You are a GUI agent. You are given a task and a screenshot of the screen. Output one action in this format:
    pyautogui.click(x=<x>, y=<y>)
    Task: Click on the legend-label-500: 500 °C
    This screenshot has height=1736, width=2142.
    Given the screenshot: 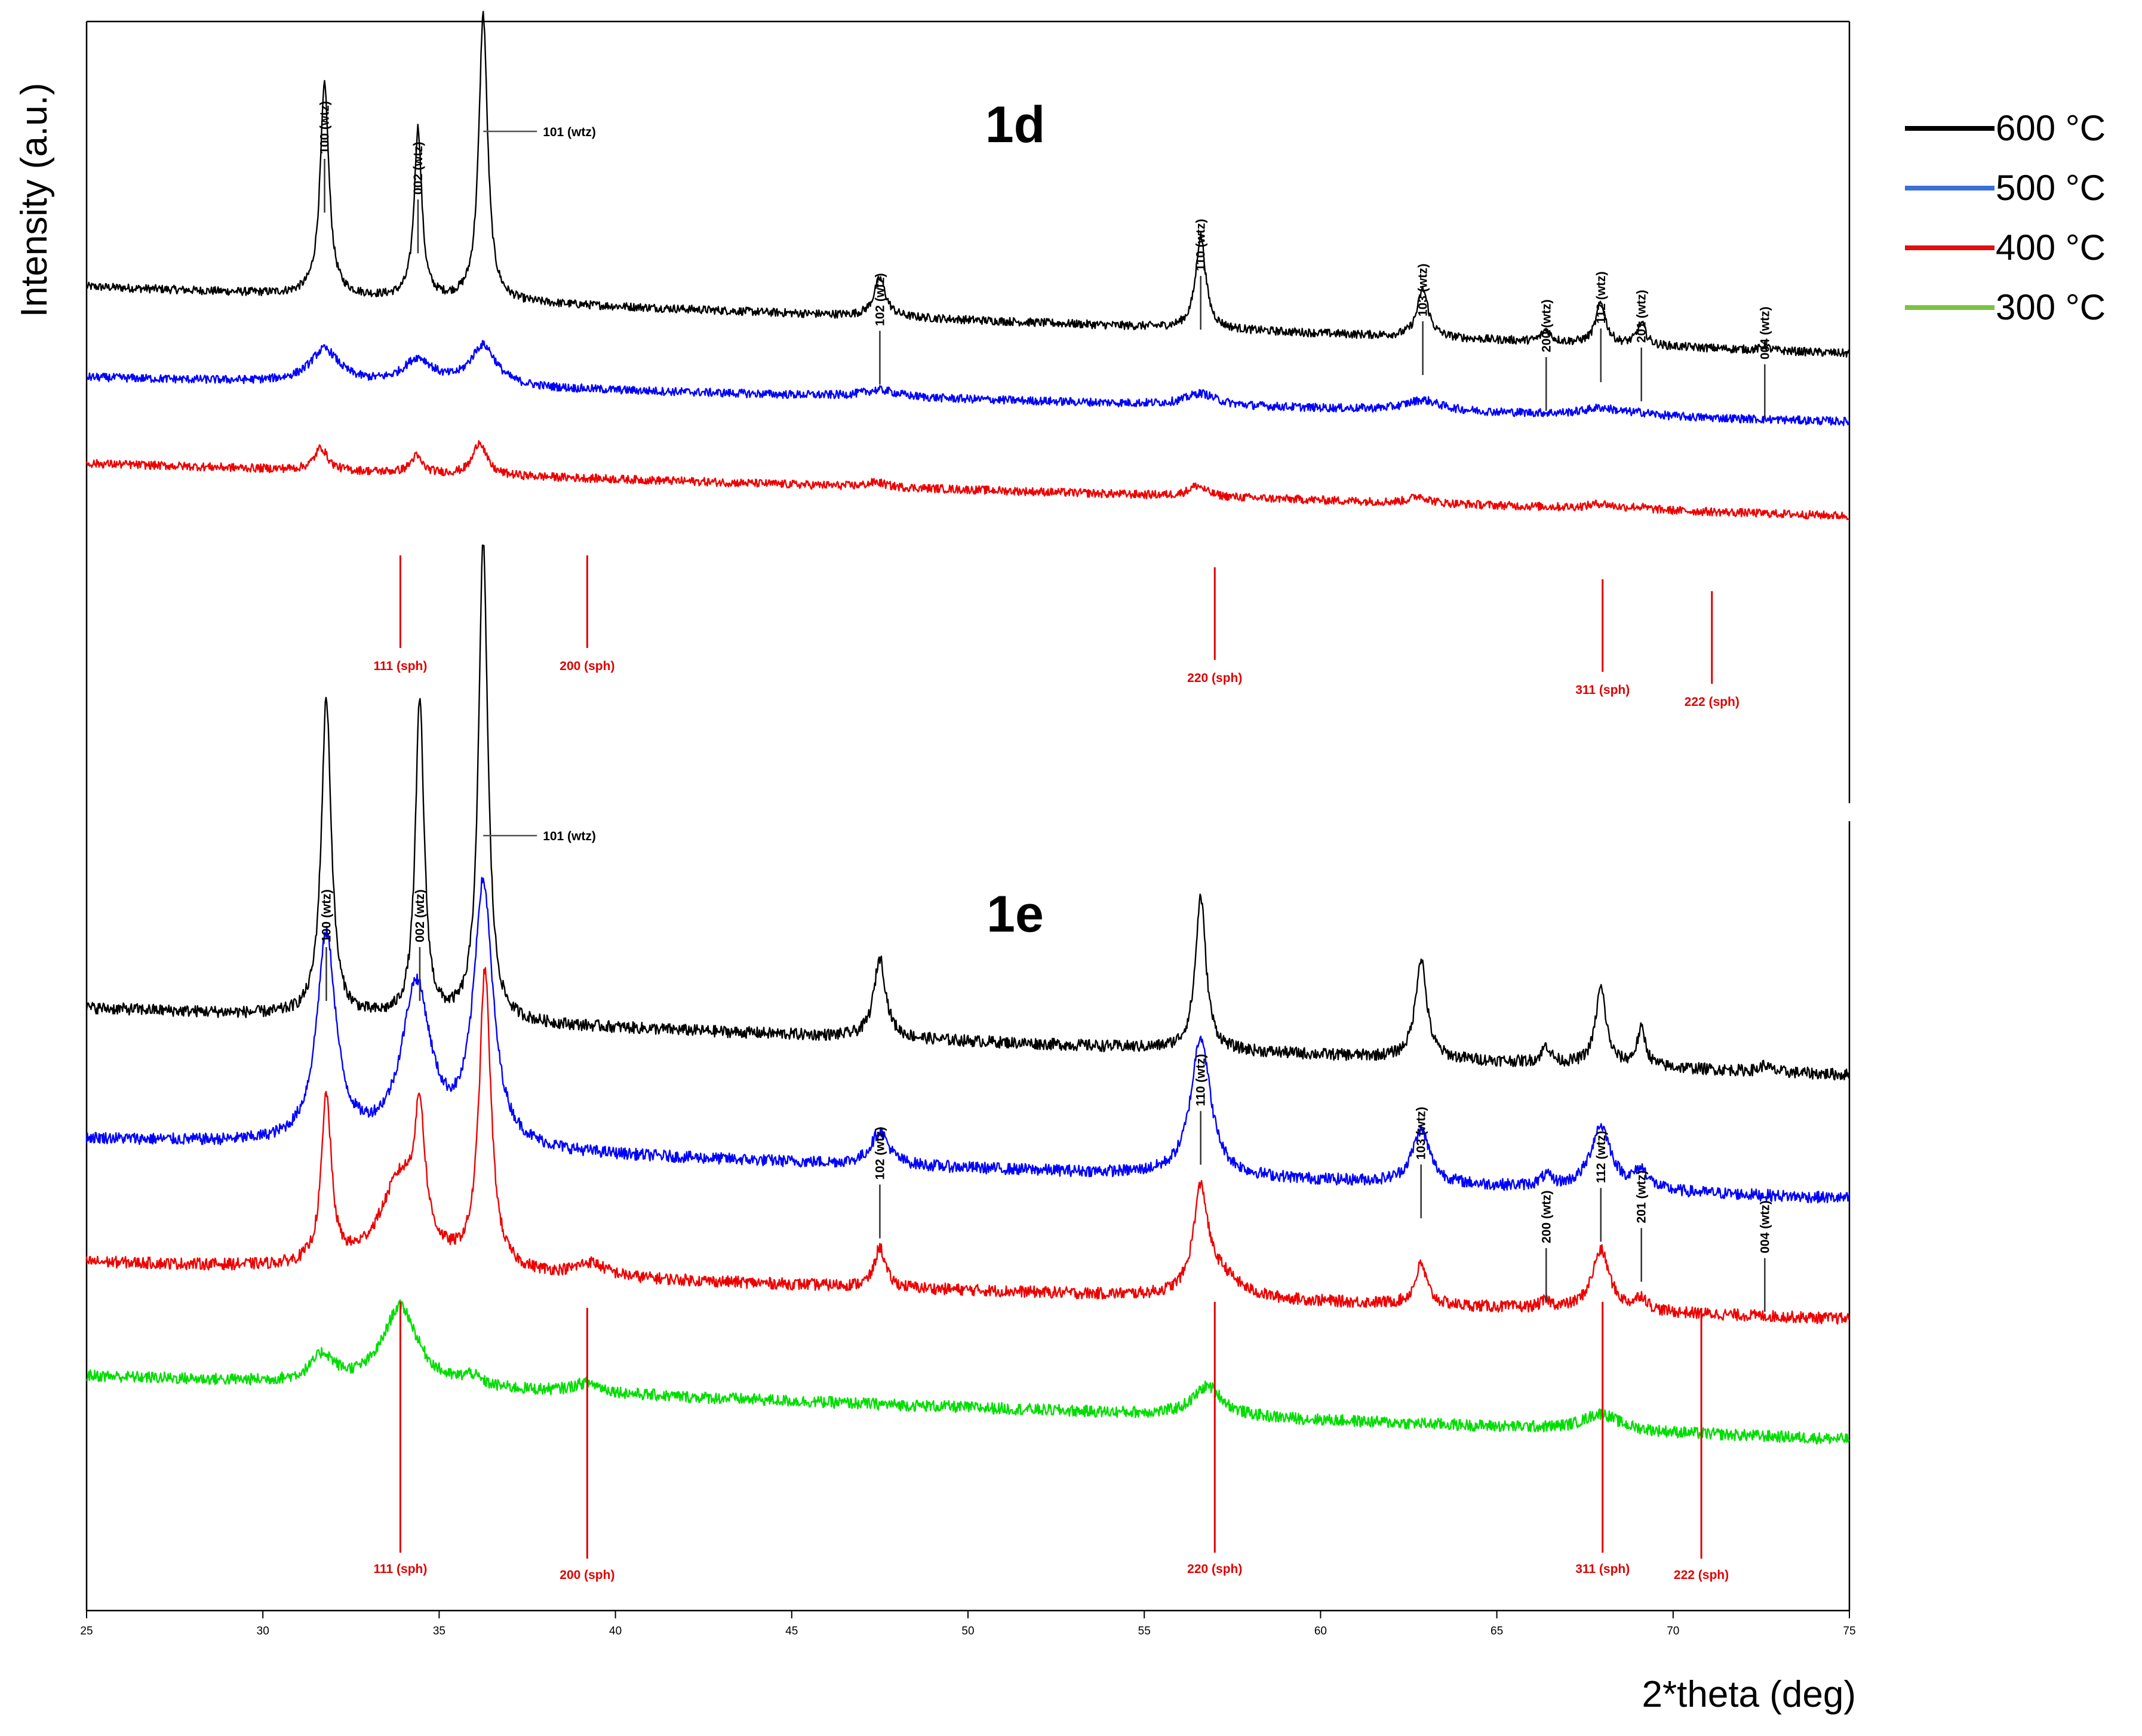 What is the action you would take?
    pyautogui.click(x=2051, y=188)
    